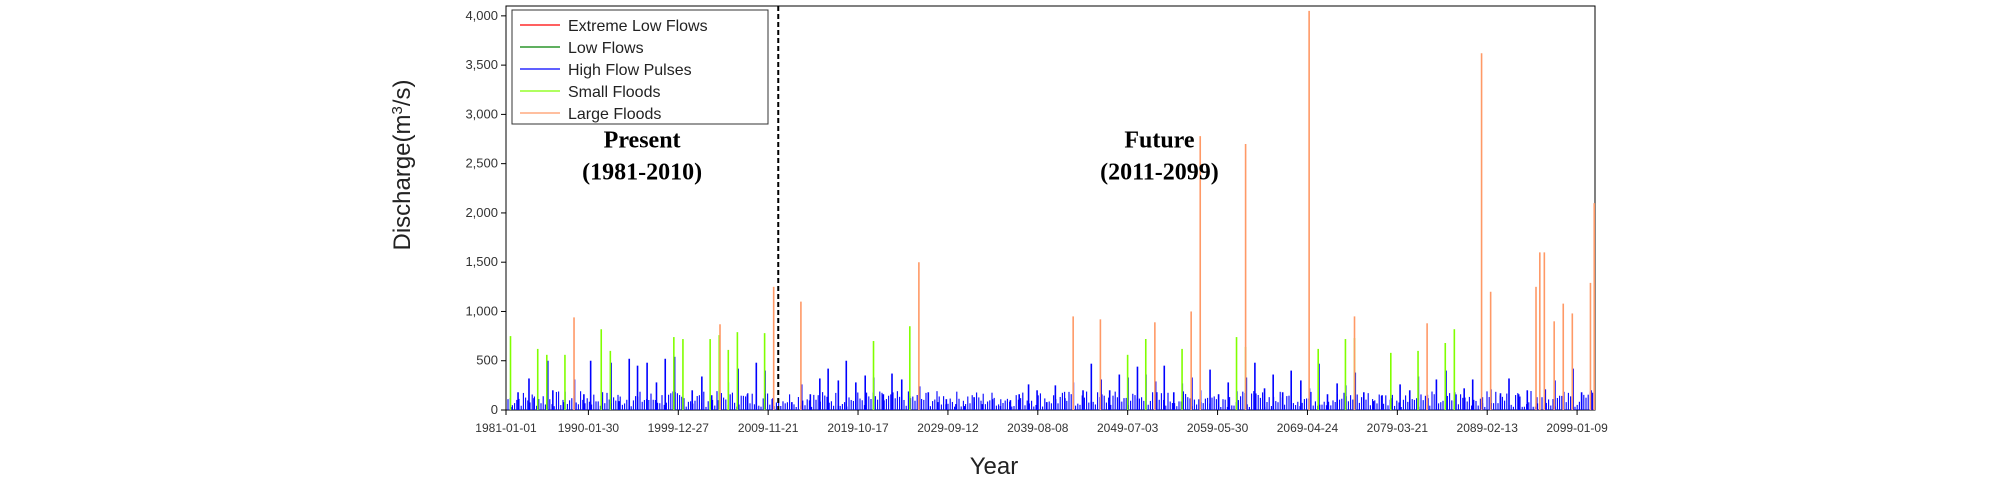 The image size is (2008, 487). What do you see at coordinates (481, 15) in the screenshot?
I see `y-tick-label: 4,000` at bounding box center [481, 15].